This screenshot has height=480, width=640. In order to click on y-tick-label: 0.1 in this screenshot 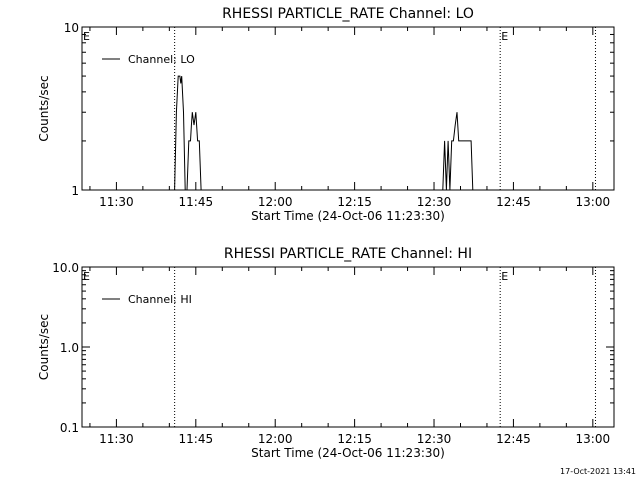, I will do `click(69, 428)`.